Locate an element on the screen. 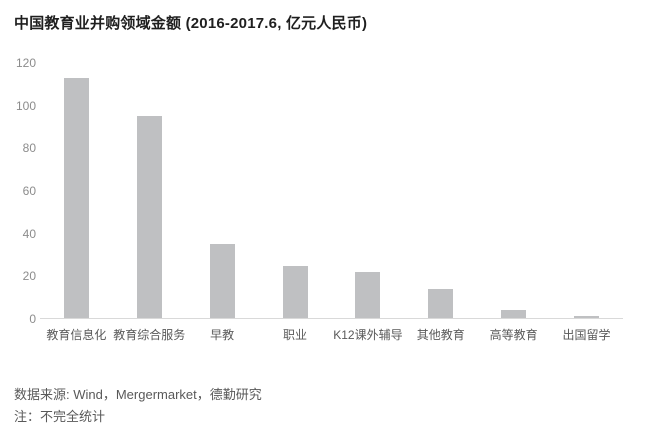  x-category-label: K12课外辅导 is located at coordinates (368, 335).